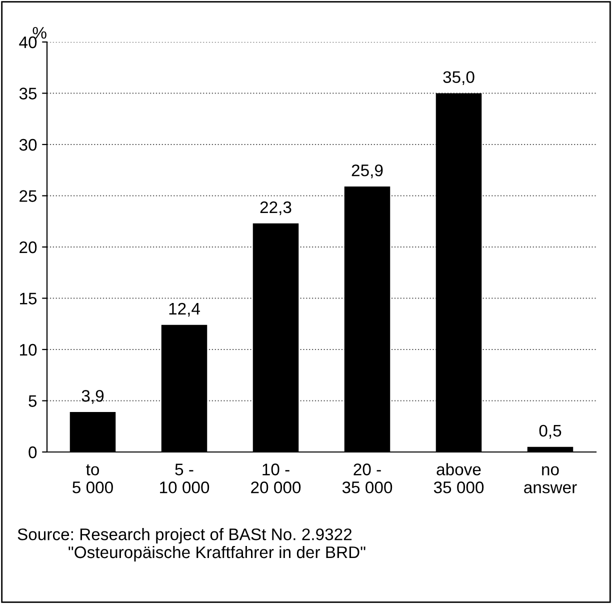 This screenshot has height=604, width=612. Describe the element at coordinates (28, 350) in the screenshot. I see `y-tick-label: 10` at that location.